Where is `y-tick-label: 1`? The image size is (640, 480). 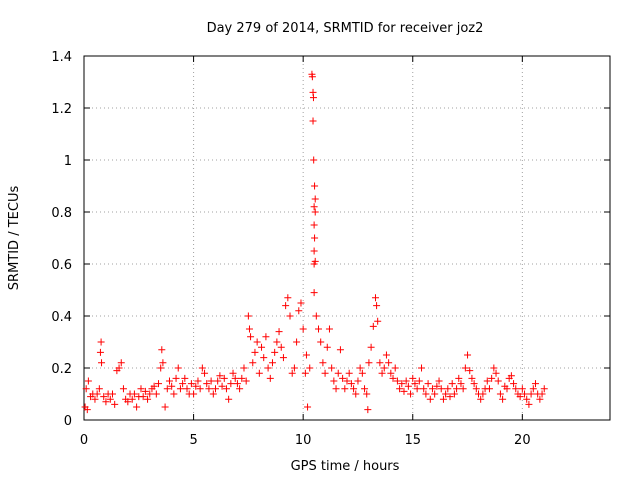 y-tick-label: 1 is located at coordinates (68, 161).